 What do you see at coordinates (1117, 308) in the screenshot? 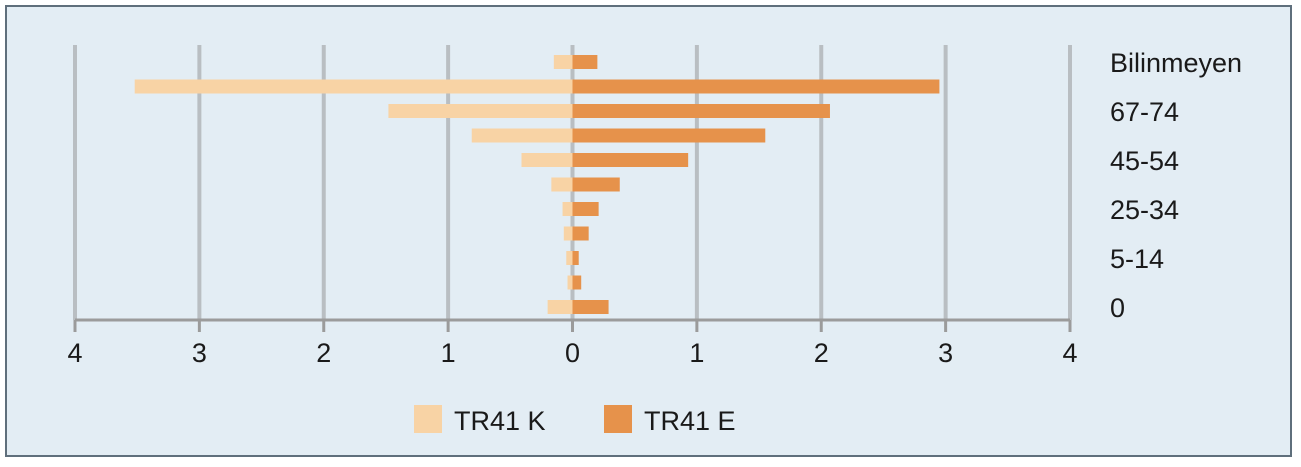
I see `category-label-0: 0` at bounding box center [1117, 308].